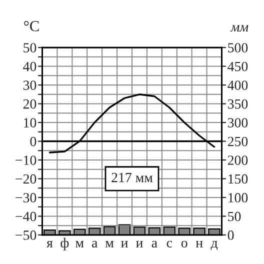 The image size is (264, 264). What do you see at coordinates (238, 104) in the screenshot?
I see `y2-tick-label: 350` at bounding box center [238, 104].